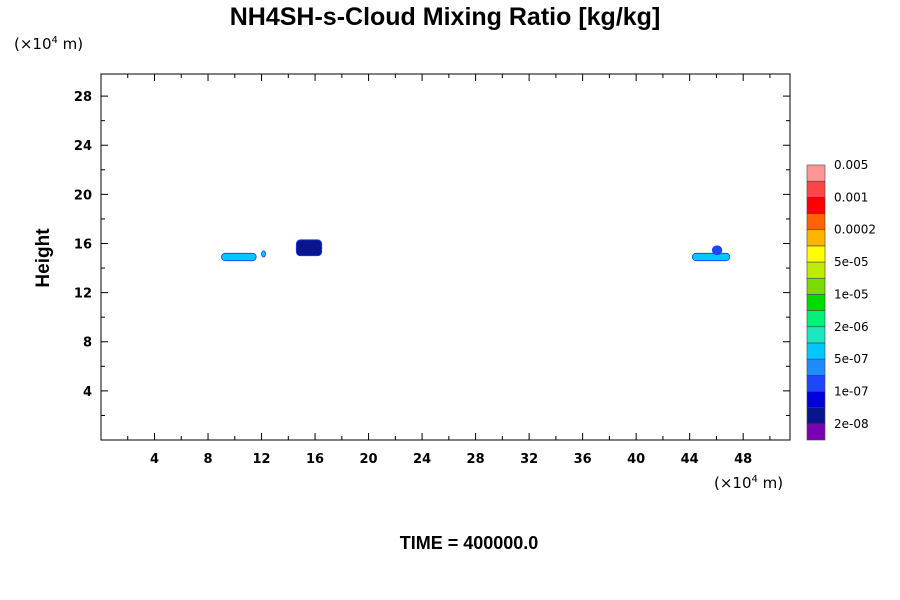 This screenshot has width=900, height=600. What do you see at coordinates (83, 244) in the screenshot?
I see `y-tick-label: 16` at bounding box center [83, 244].